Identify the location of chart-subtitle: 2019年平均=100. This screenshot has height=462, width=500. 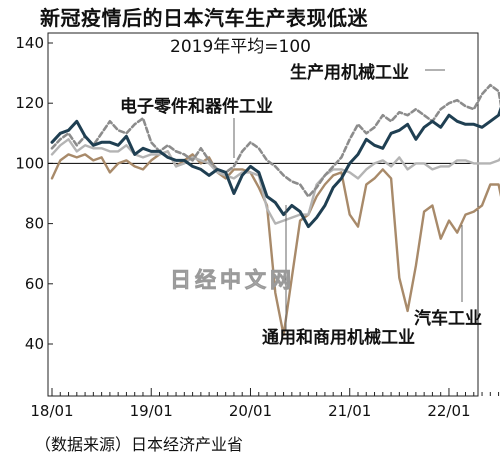
(240, 47).